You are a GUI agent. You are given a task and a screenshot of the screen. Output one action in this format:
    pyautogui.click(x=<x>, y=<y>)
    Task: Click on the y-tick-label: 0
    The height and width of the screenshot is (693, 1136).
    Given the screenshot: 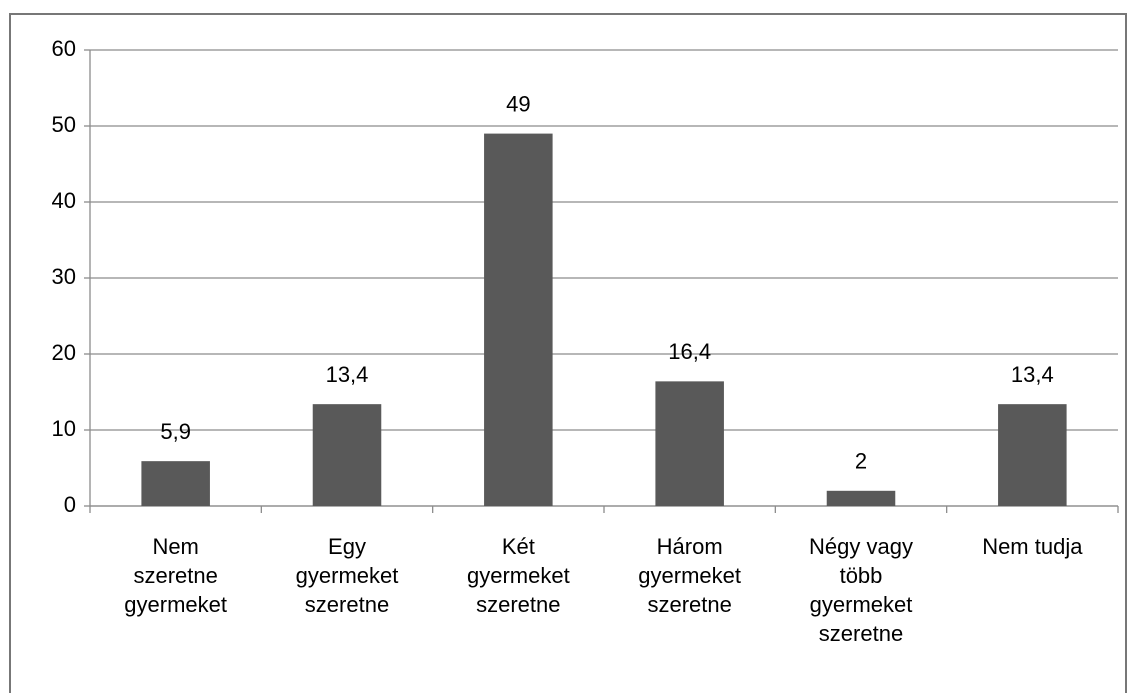 What is the action you would take?
    pyautogui.click(x=70, y=504)
    